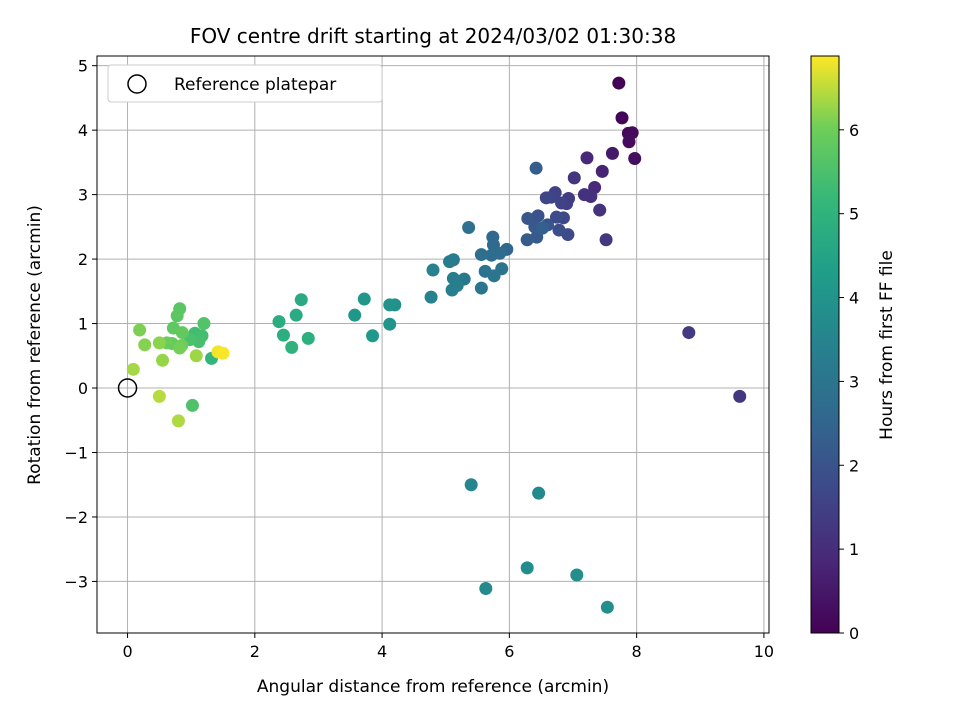  I want to click on y-tick-label: 0, so click(83, 388).